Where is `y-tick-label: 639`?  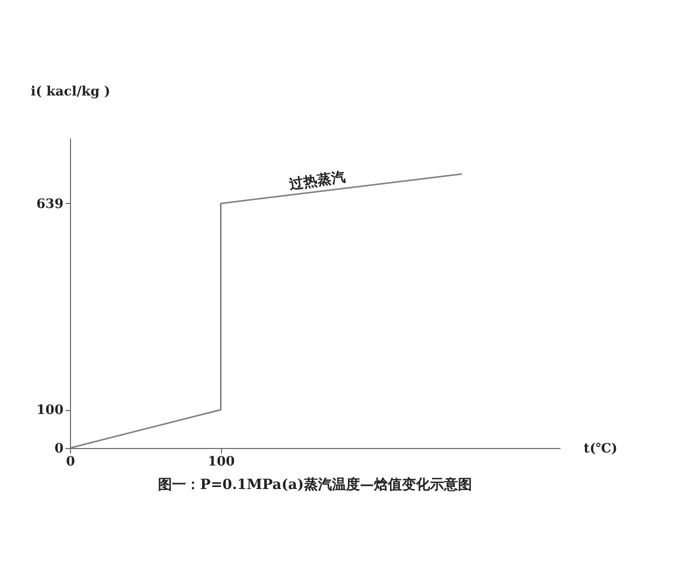 y-tick-label: 639 is located at coordinates (50, 204).